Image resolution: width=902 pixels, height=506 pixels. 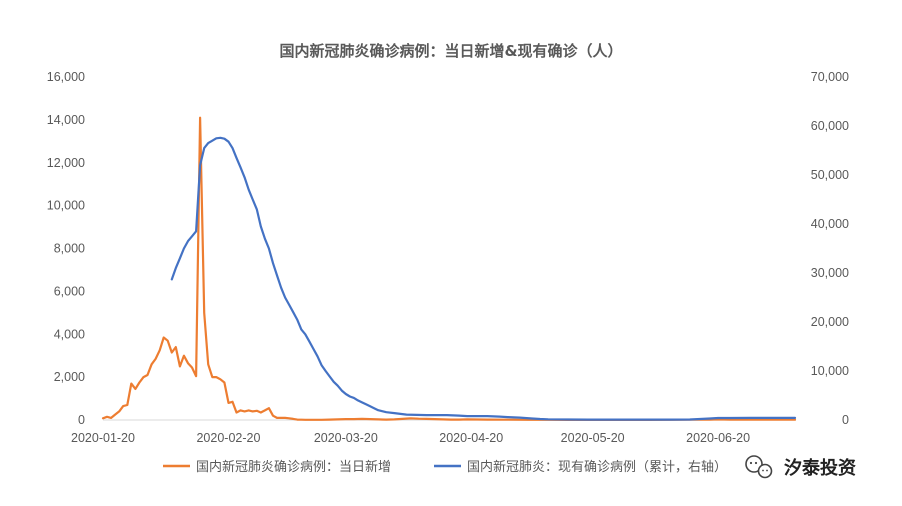 What do you see at coordinates (69, 291) in the screenshot?
I see `left-y-tick-label: 6,000` at bounding box center [69, 291].